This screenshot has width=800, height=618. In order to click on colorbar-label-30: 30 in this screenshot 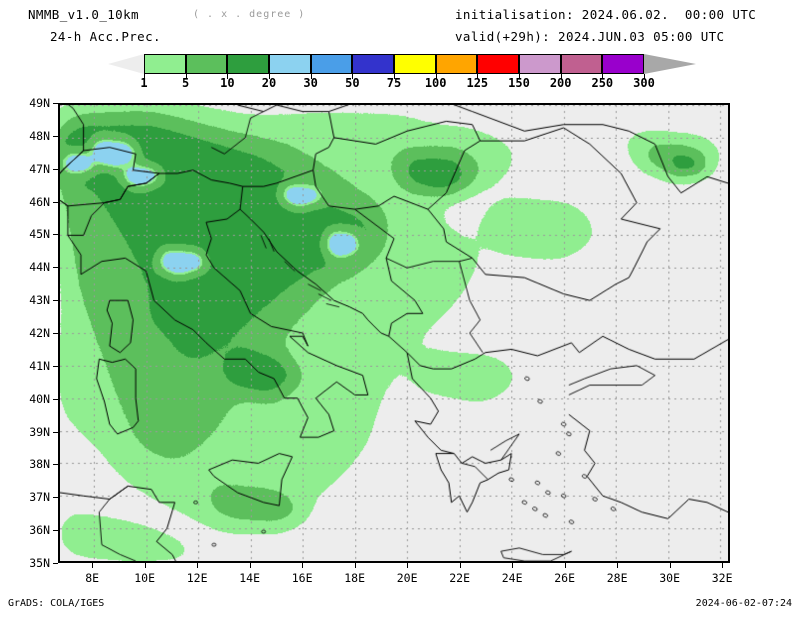, I will do `click(310, 83)`.